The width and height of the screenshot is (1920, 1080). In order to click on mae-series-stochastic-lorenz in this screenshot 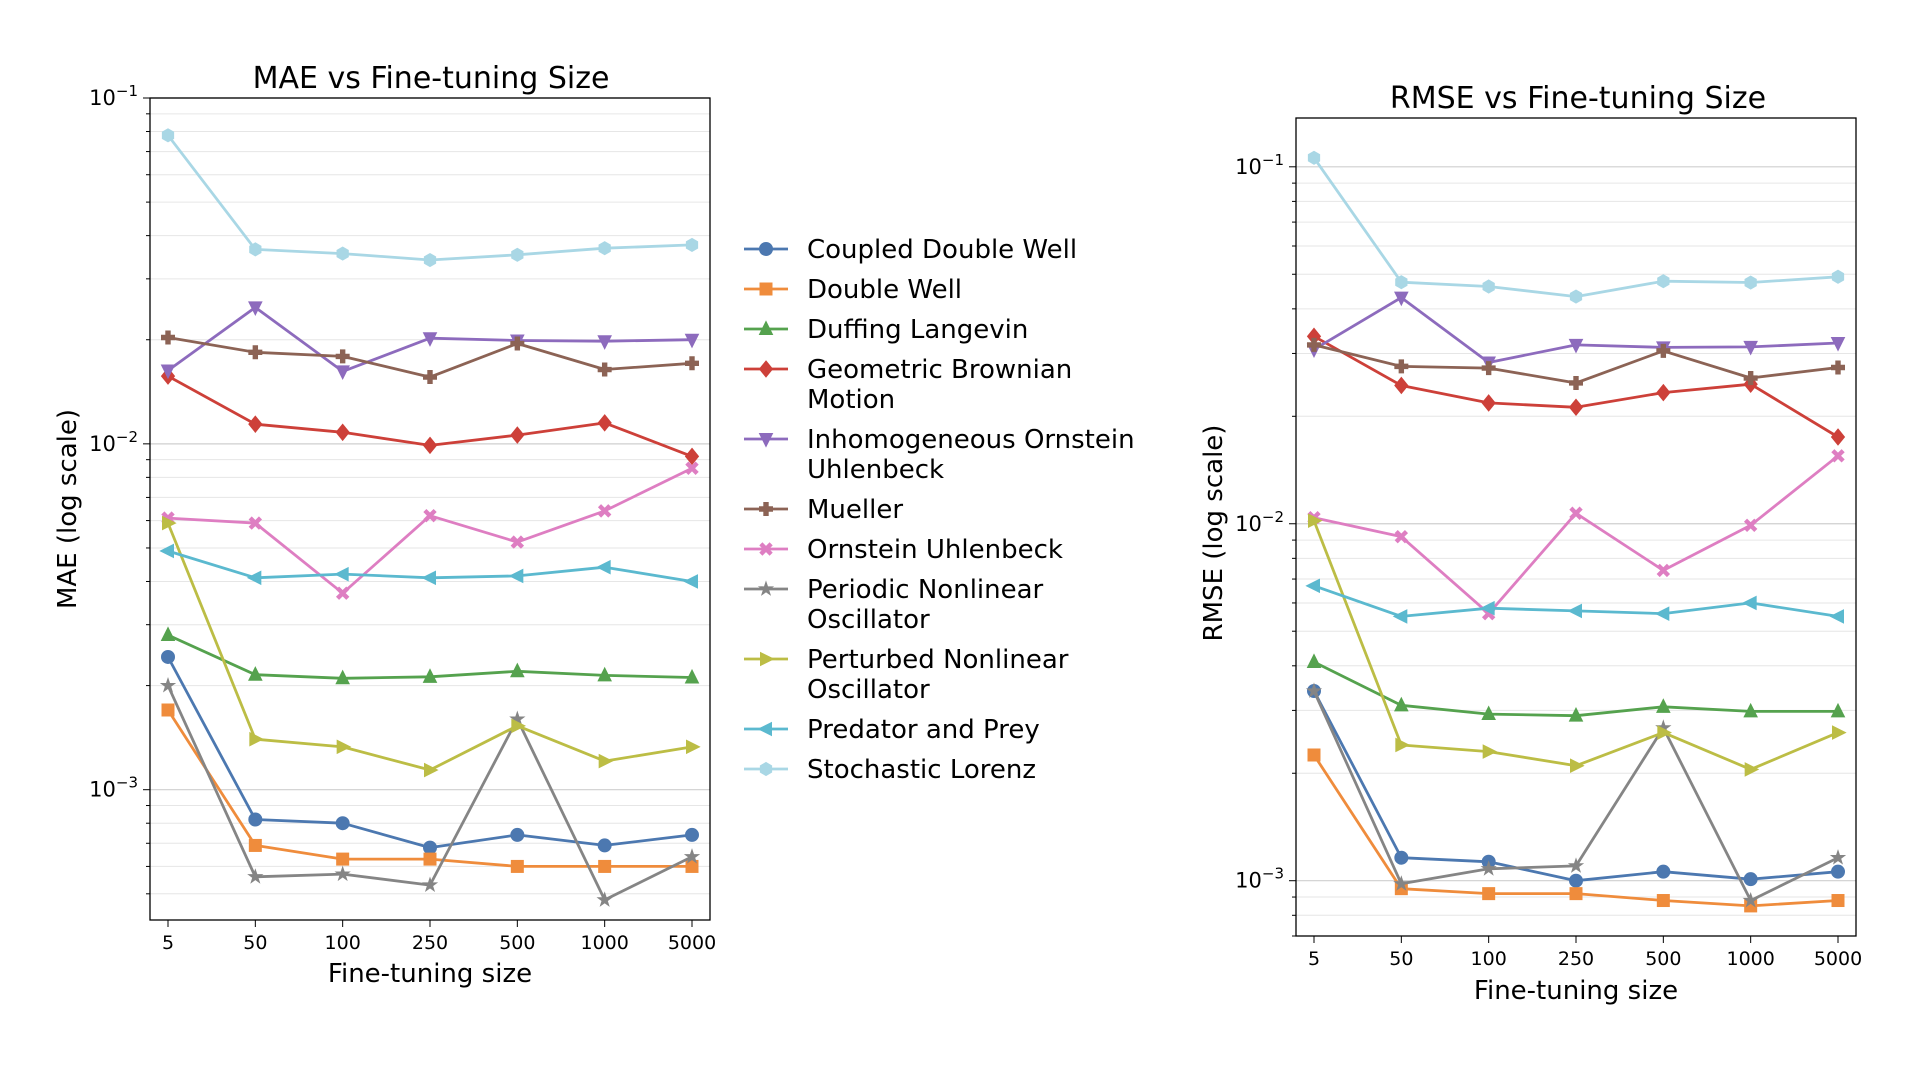, I will do `click(430, 198)`.